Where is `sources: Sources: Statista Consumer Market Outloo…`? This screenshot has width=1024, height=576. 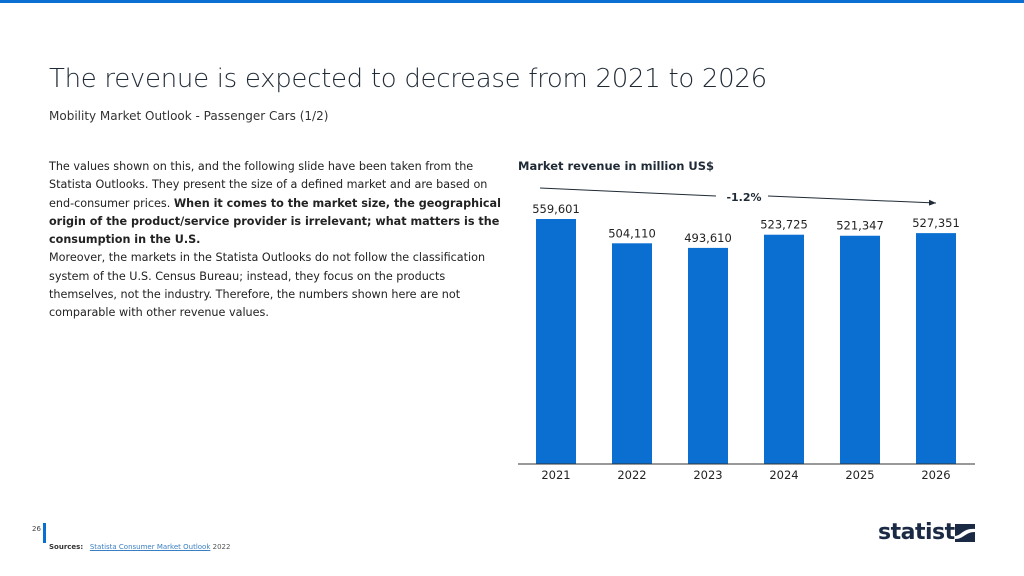 sources: Sources: Statista Consumer Market Outloo… is located at coordinates (139, 547).